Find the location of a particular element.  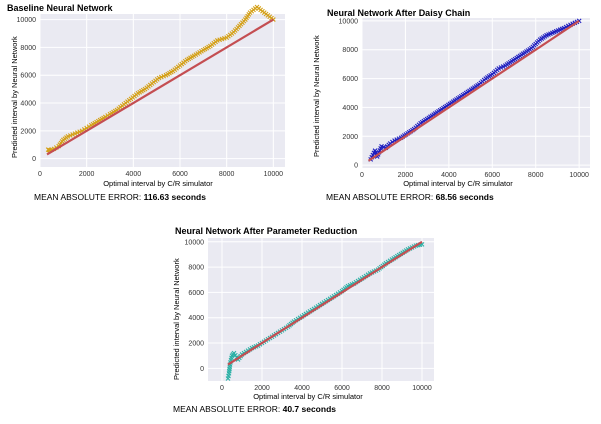

mae-text: MEAN ABSOLUTE ERROR: 40.7 seconds is located at coordinates (254, 409).